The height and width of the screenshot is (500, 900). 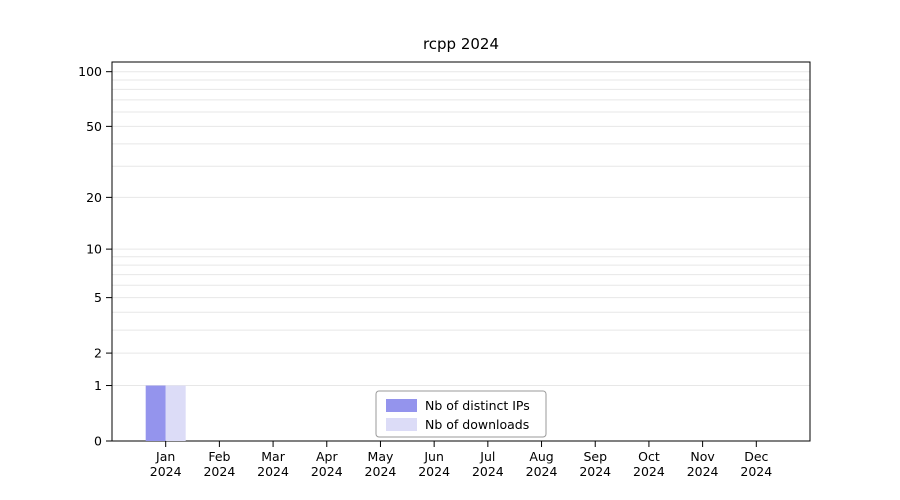 I want to click on x-tick-label-month: Mar, so click(x=273, y=456).